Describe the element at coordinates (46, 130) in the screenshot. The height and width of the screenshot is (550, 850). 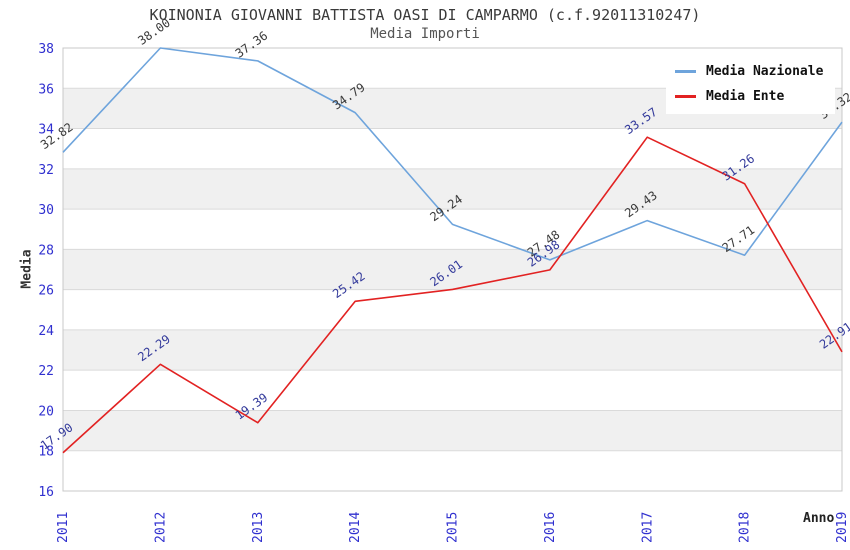
I see `y-tick-label: 34` at that location.